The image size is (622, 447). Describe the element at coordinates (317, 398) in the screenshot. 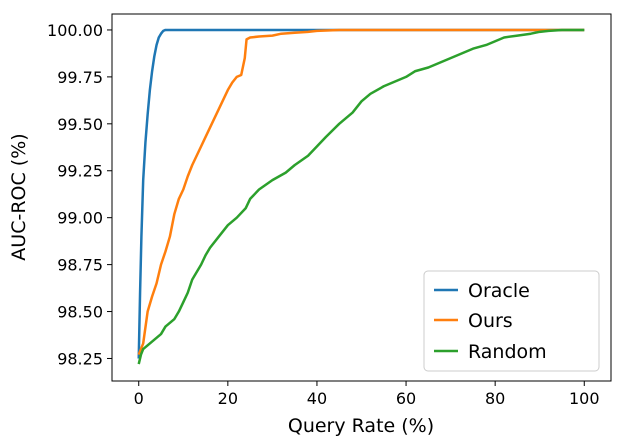

I see `x-tick-label: 40` at that location.